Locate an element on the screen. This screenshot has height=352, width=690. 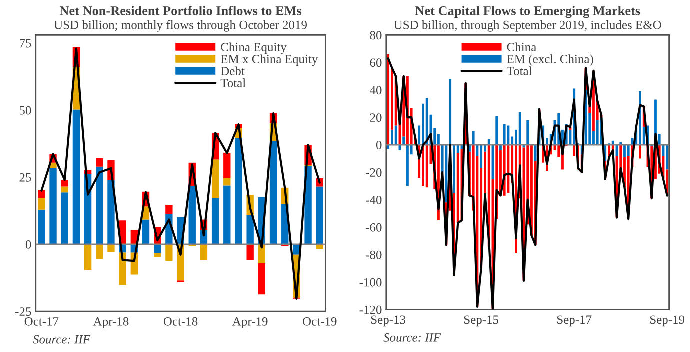
x-tick-label: Apr-18 is located at coordinates (111, 322).